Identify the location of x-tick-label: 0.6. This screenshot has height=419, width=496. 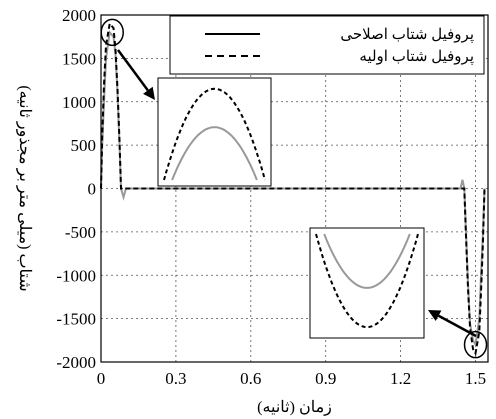
(250, 378).